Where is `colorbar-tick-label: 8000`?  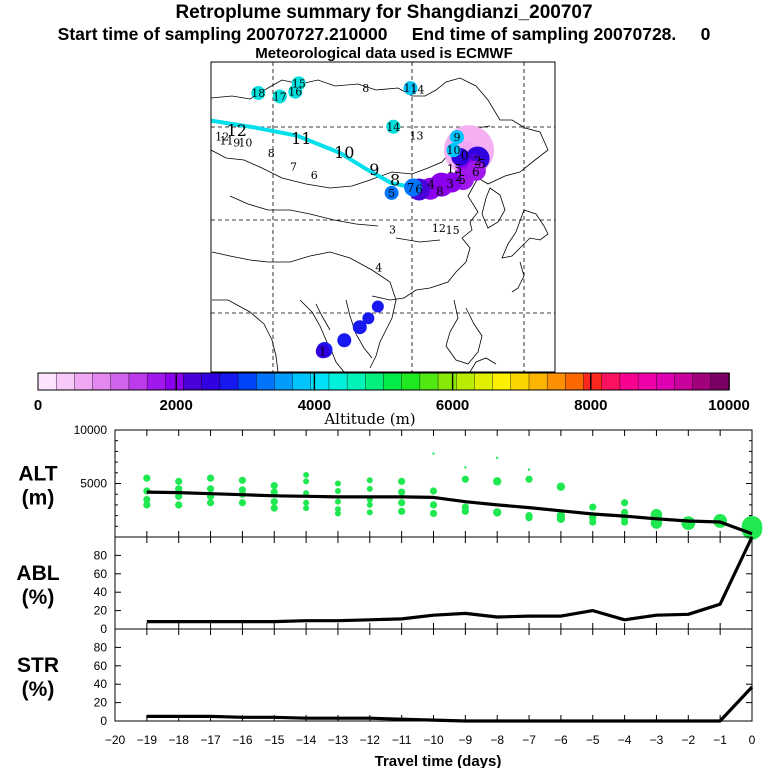 colorbar-tick-label: 8000 is located at coordinates (590, 405).